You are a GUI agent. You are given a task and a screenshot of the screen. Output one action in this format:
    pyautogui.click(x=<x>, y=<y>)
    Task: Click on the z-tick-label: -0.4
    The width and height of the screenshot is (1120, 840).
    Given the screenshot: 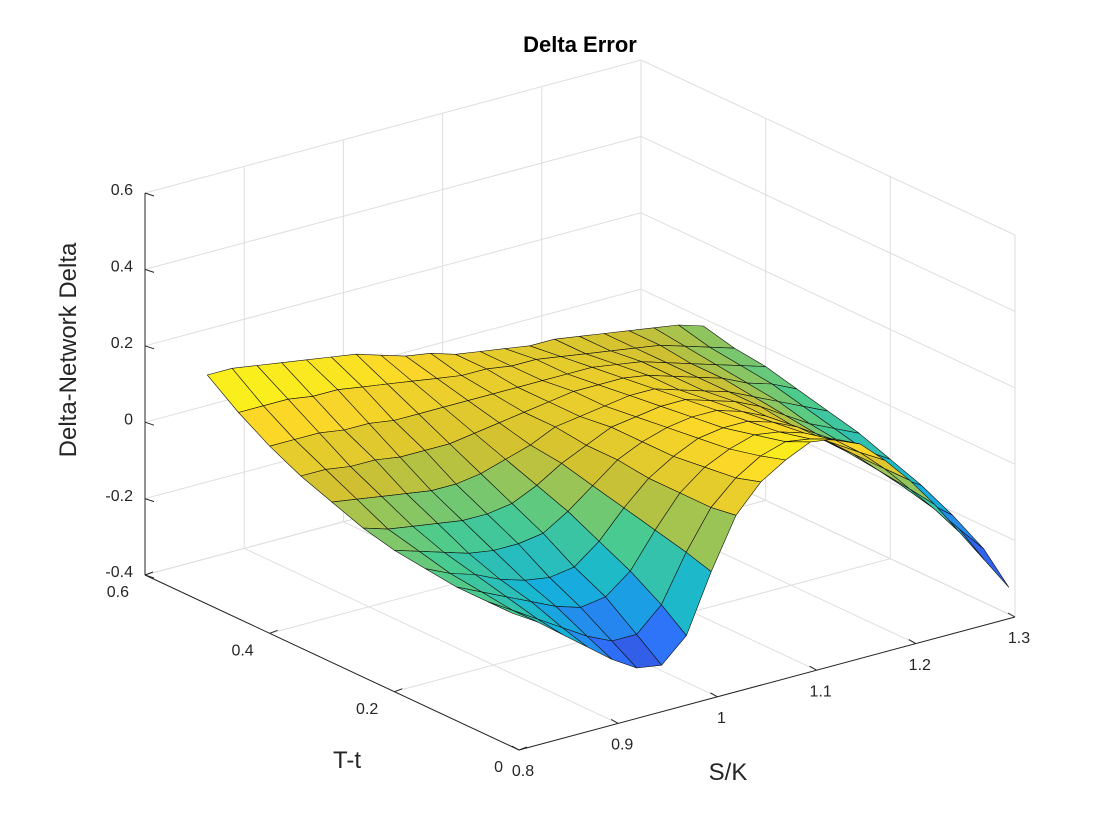 What is the action you would take?
    pyautogui.click(x=119, y=572)
    